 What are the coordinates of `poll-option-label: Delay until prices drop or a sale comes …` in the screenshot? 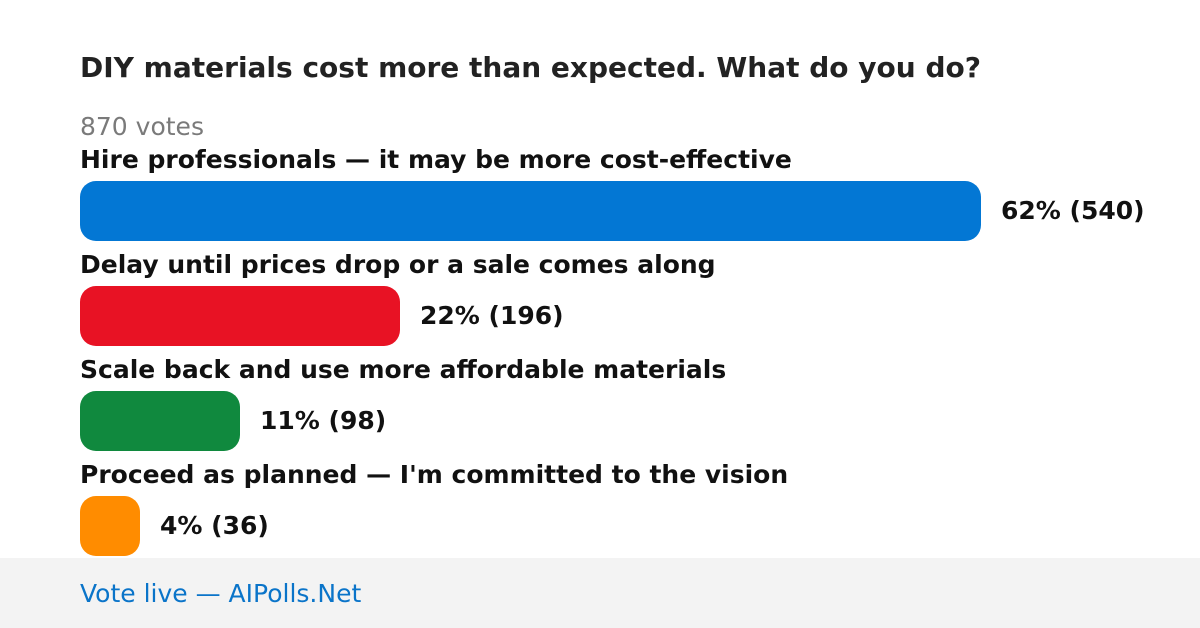 It's located at (398, 264).